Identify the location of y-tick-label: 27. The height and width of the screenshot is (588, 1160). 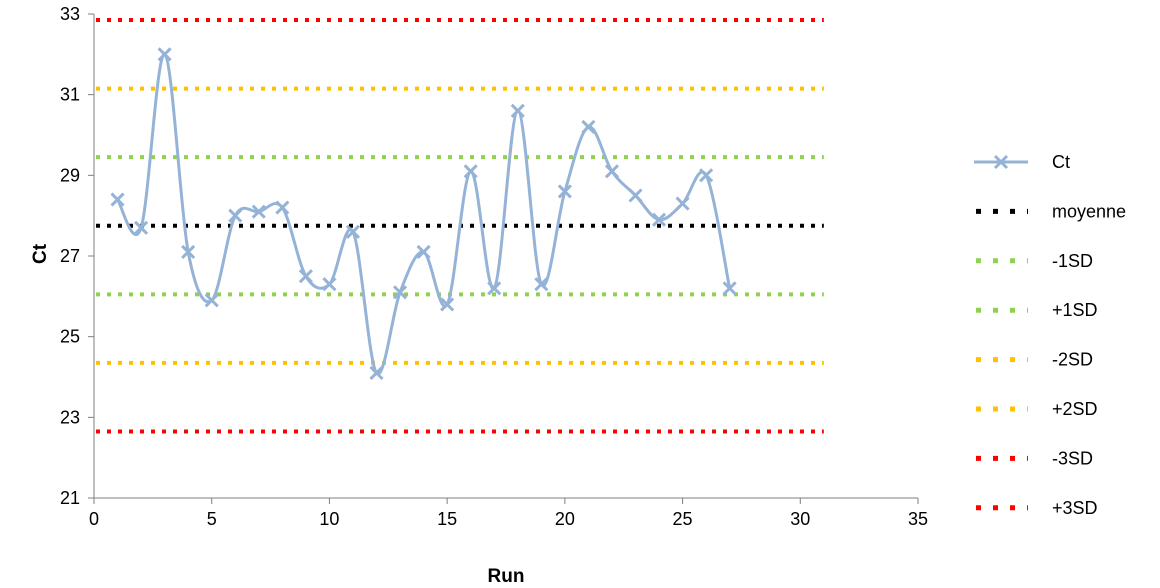
(70, 256).